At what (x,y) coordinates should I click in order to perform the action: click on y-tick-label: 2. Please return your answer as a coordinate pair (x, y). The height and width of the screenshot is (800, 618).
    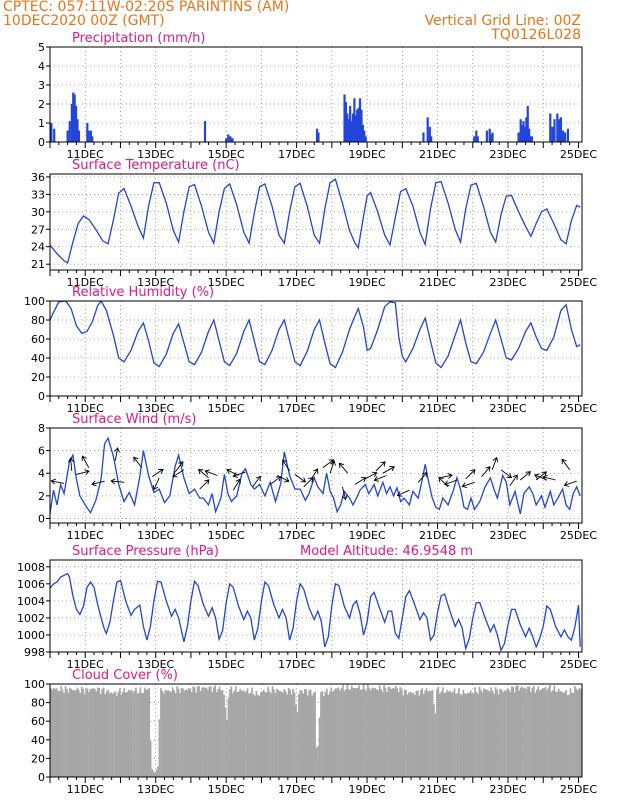
    Looking at the image, I should click on (41, 496).